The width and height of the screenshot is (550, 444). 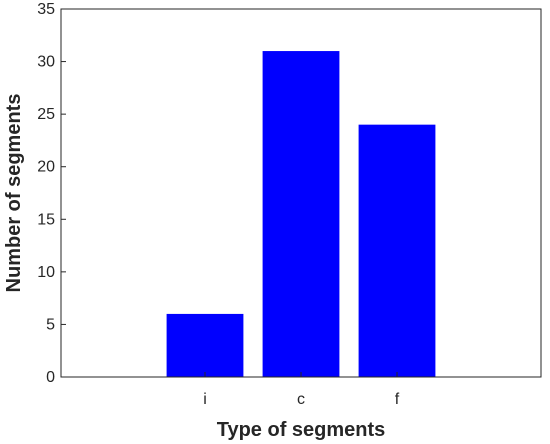 I want to click on bar-i, so click(x=205, y=345).